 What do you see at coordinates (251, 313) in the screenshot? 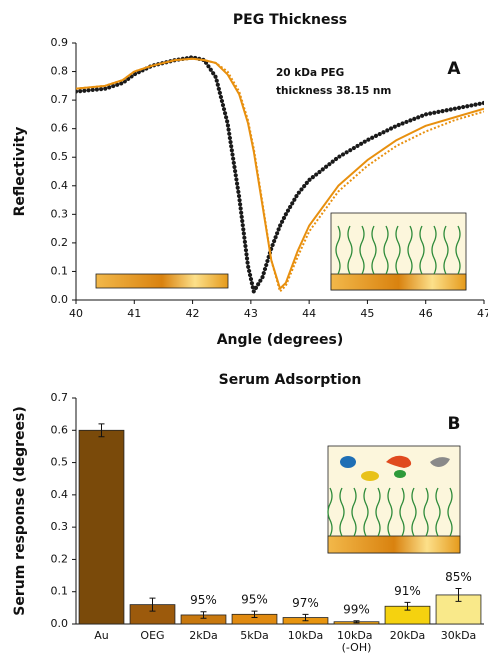
I see `x-tick-label: 43` at bounding box center [251, 313].